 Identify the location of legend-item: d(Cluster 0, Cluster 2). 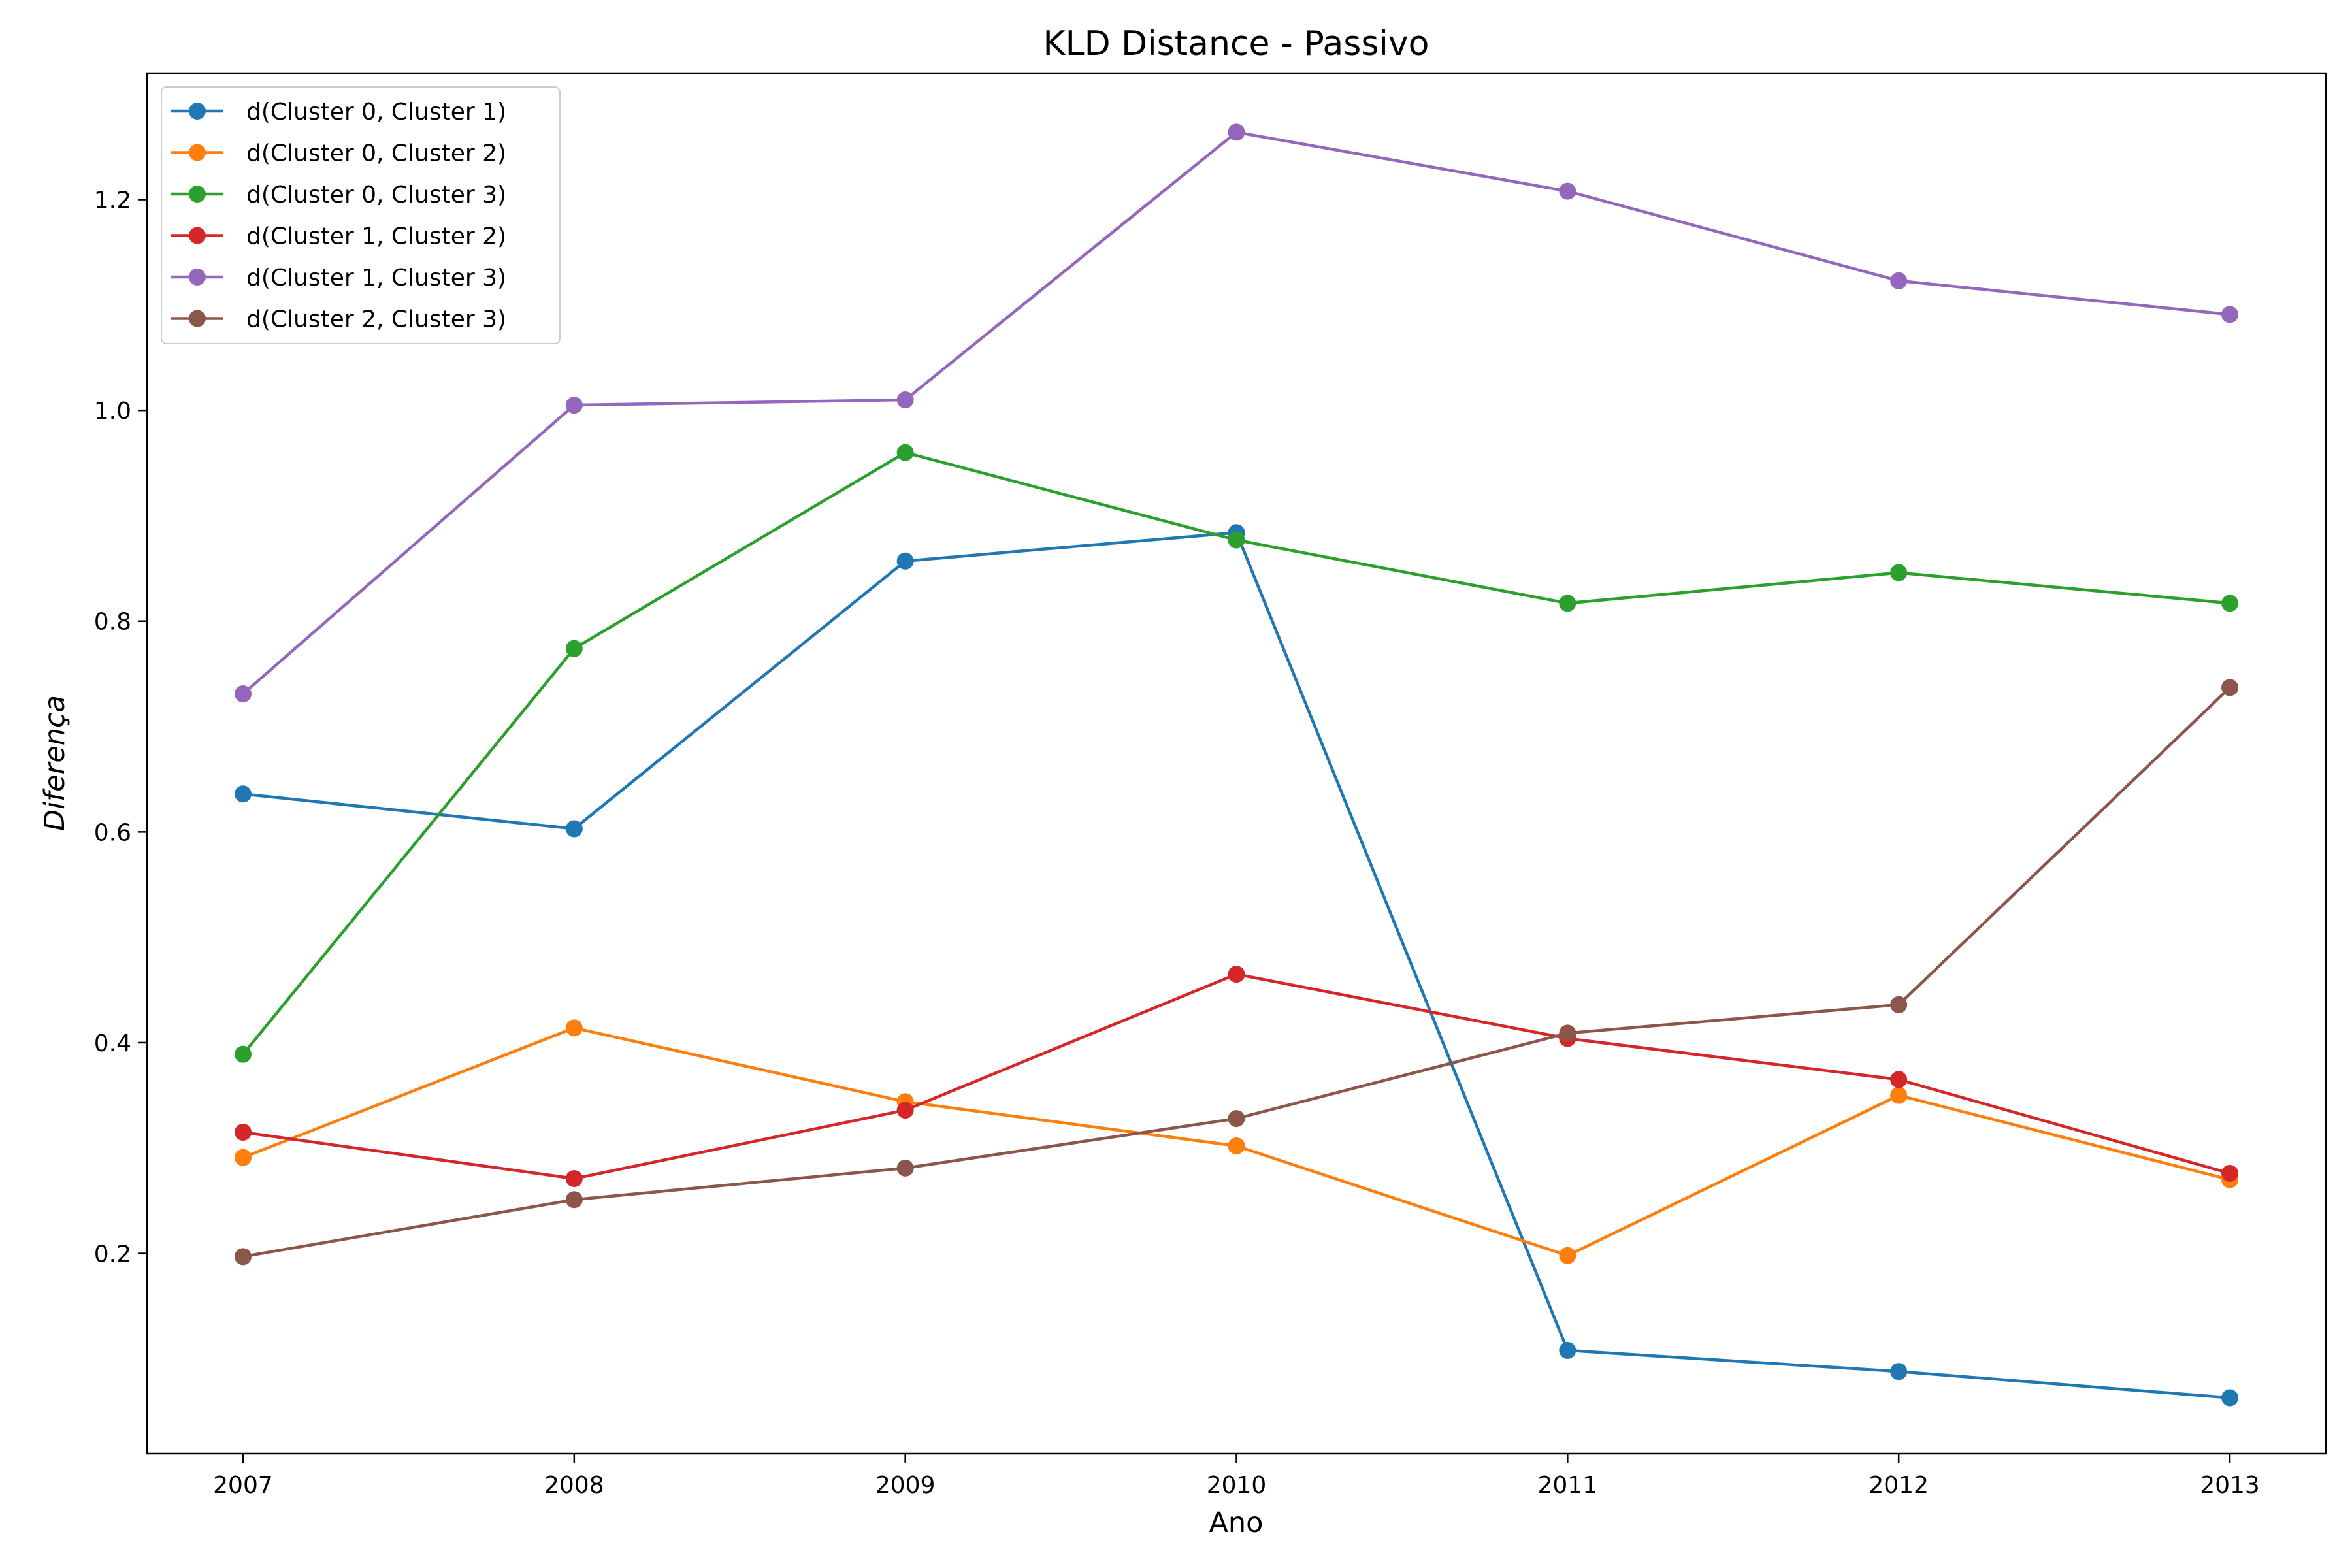
(338, 153).